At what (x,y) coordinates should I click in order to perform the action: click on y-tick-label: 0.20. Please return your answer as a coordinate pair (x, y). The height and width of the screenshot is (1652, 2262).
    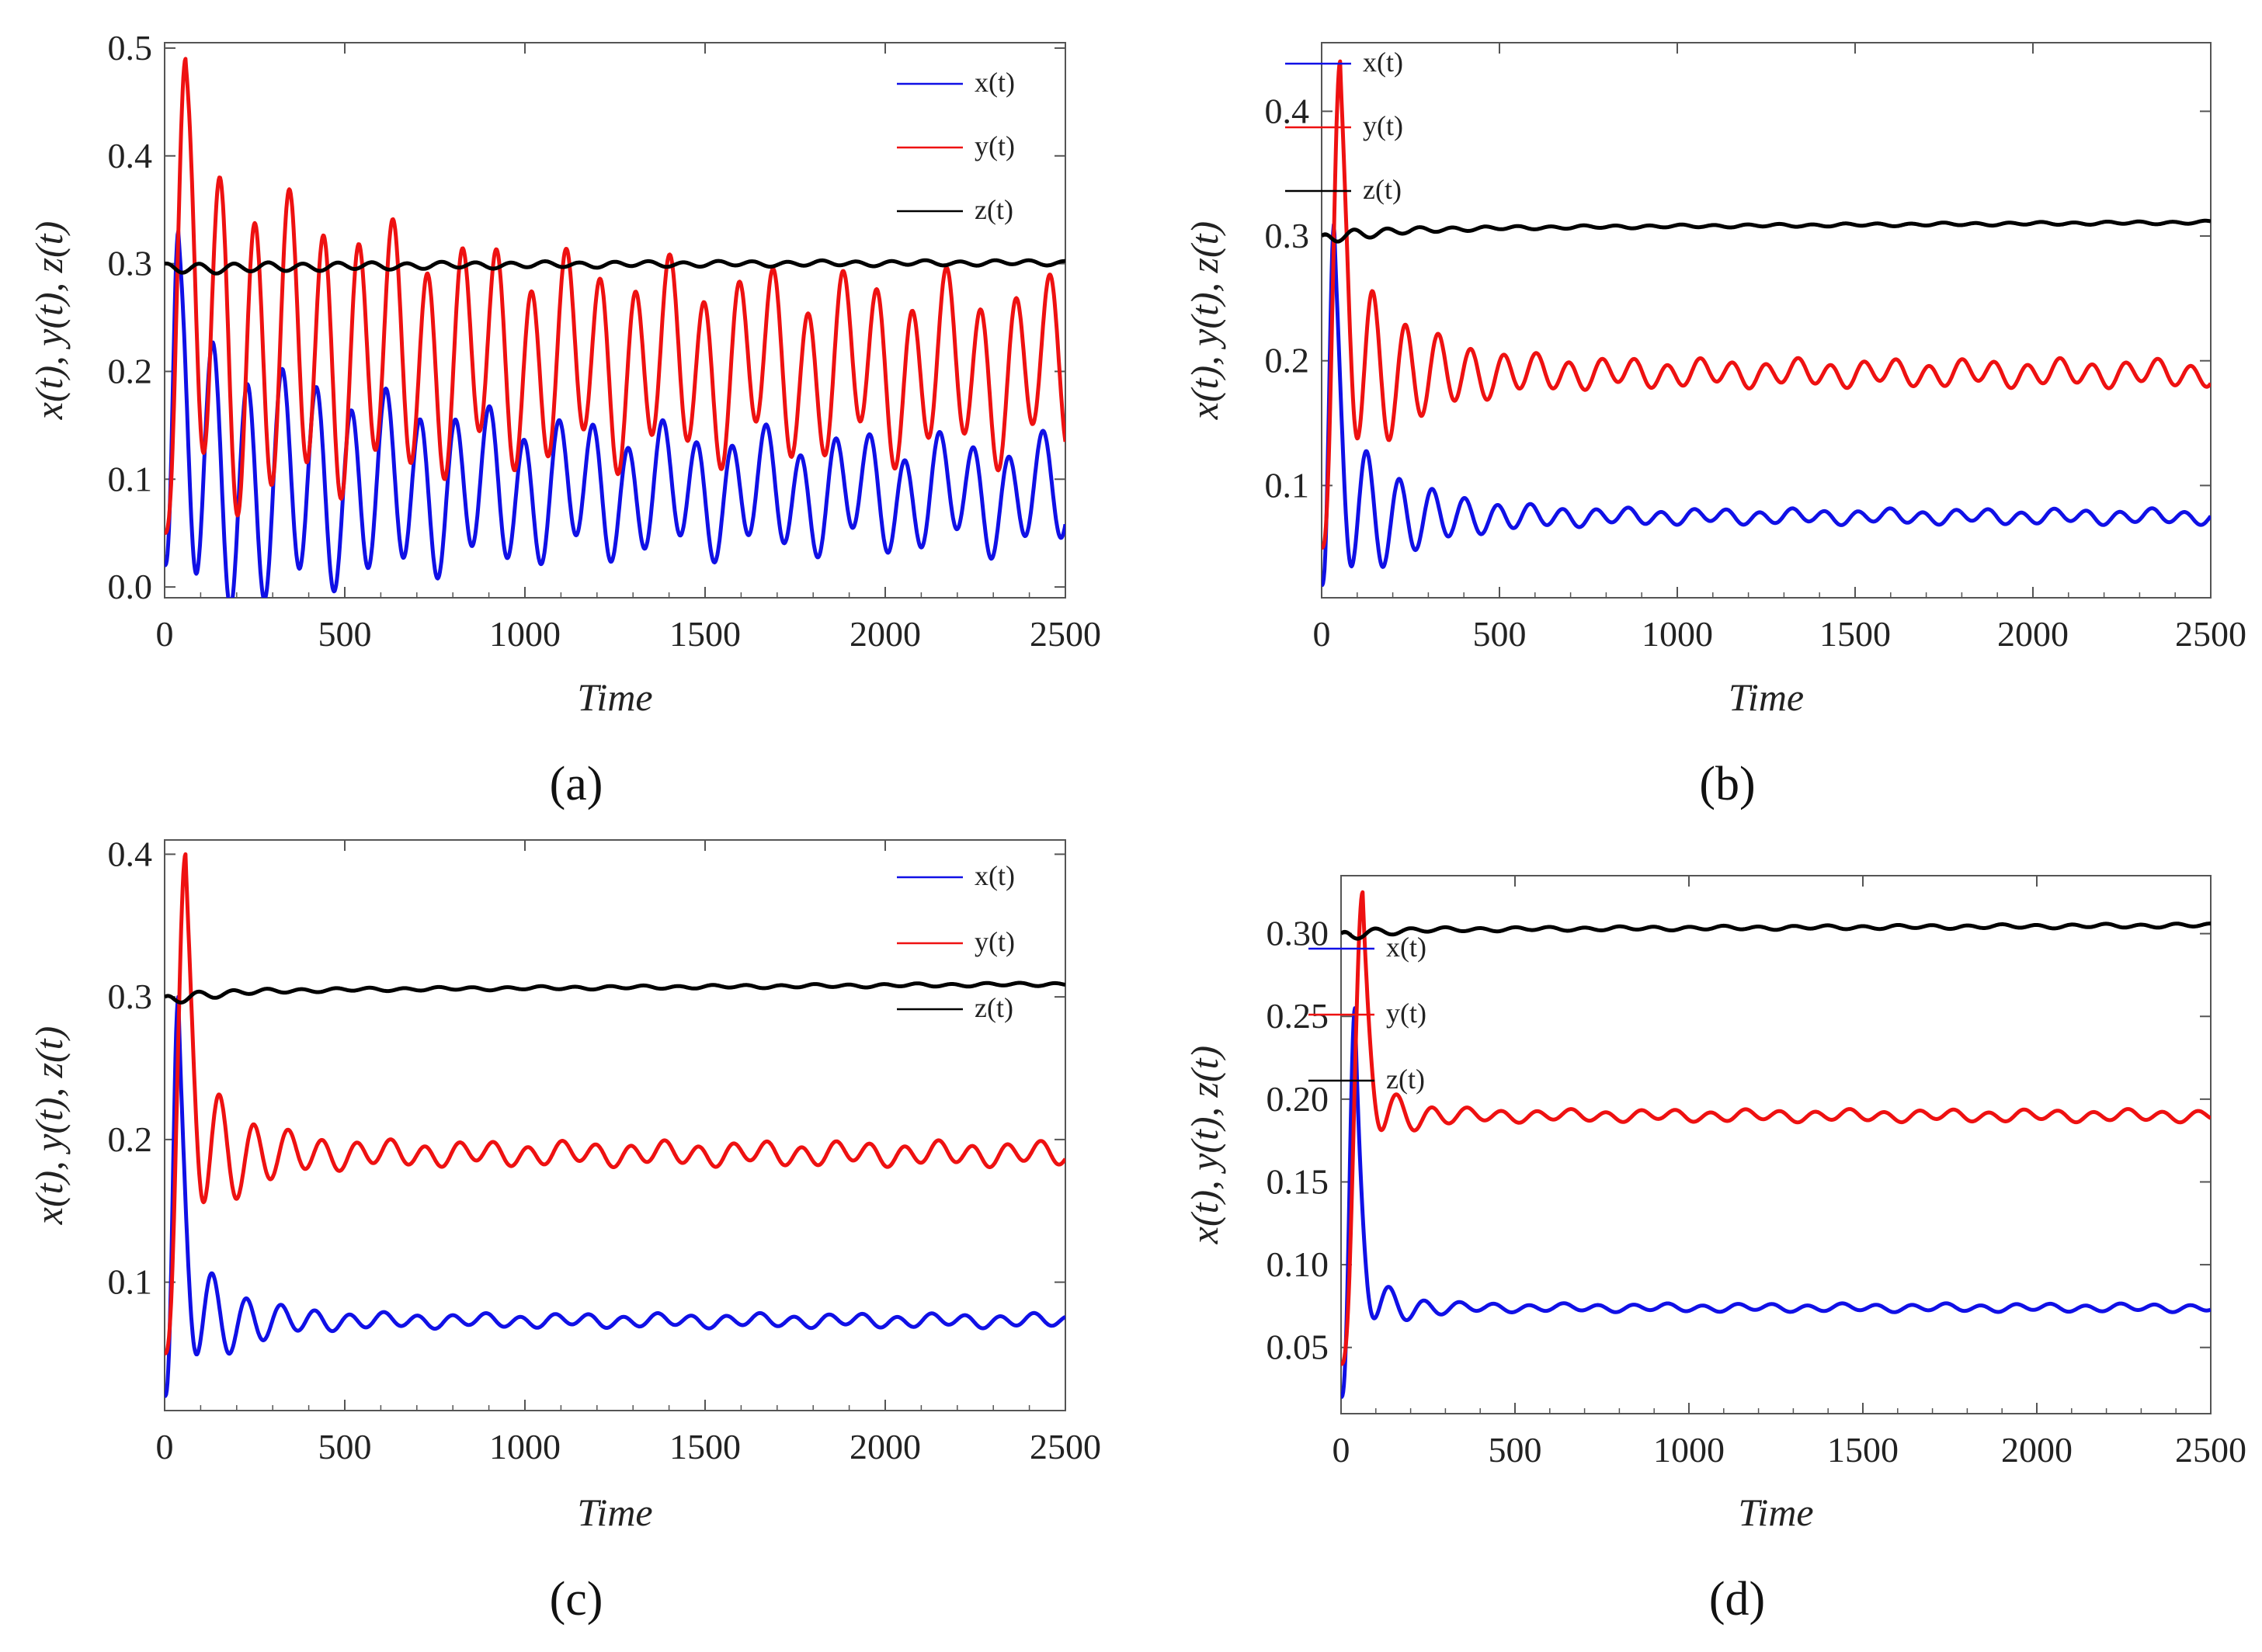
    Looking at the image, I should click on (1298, 1099).